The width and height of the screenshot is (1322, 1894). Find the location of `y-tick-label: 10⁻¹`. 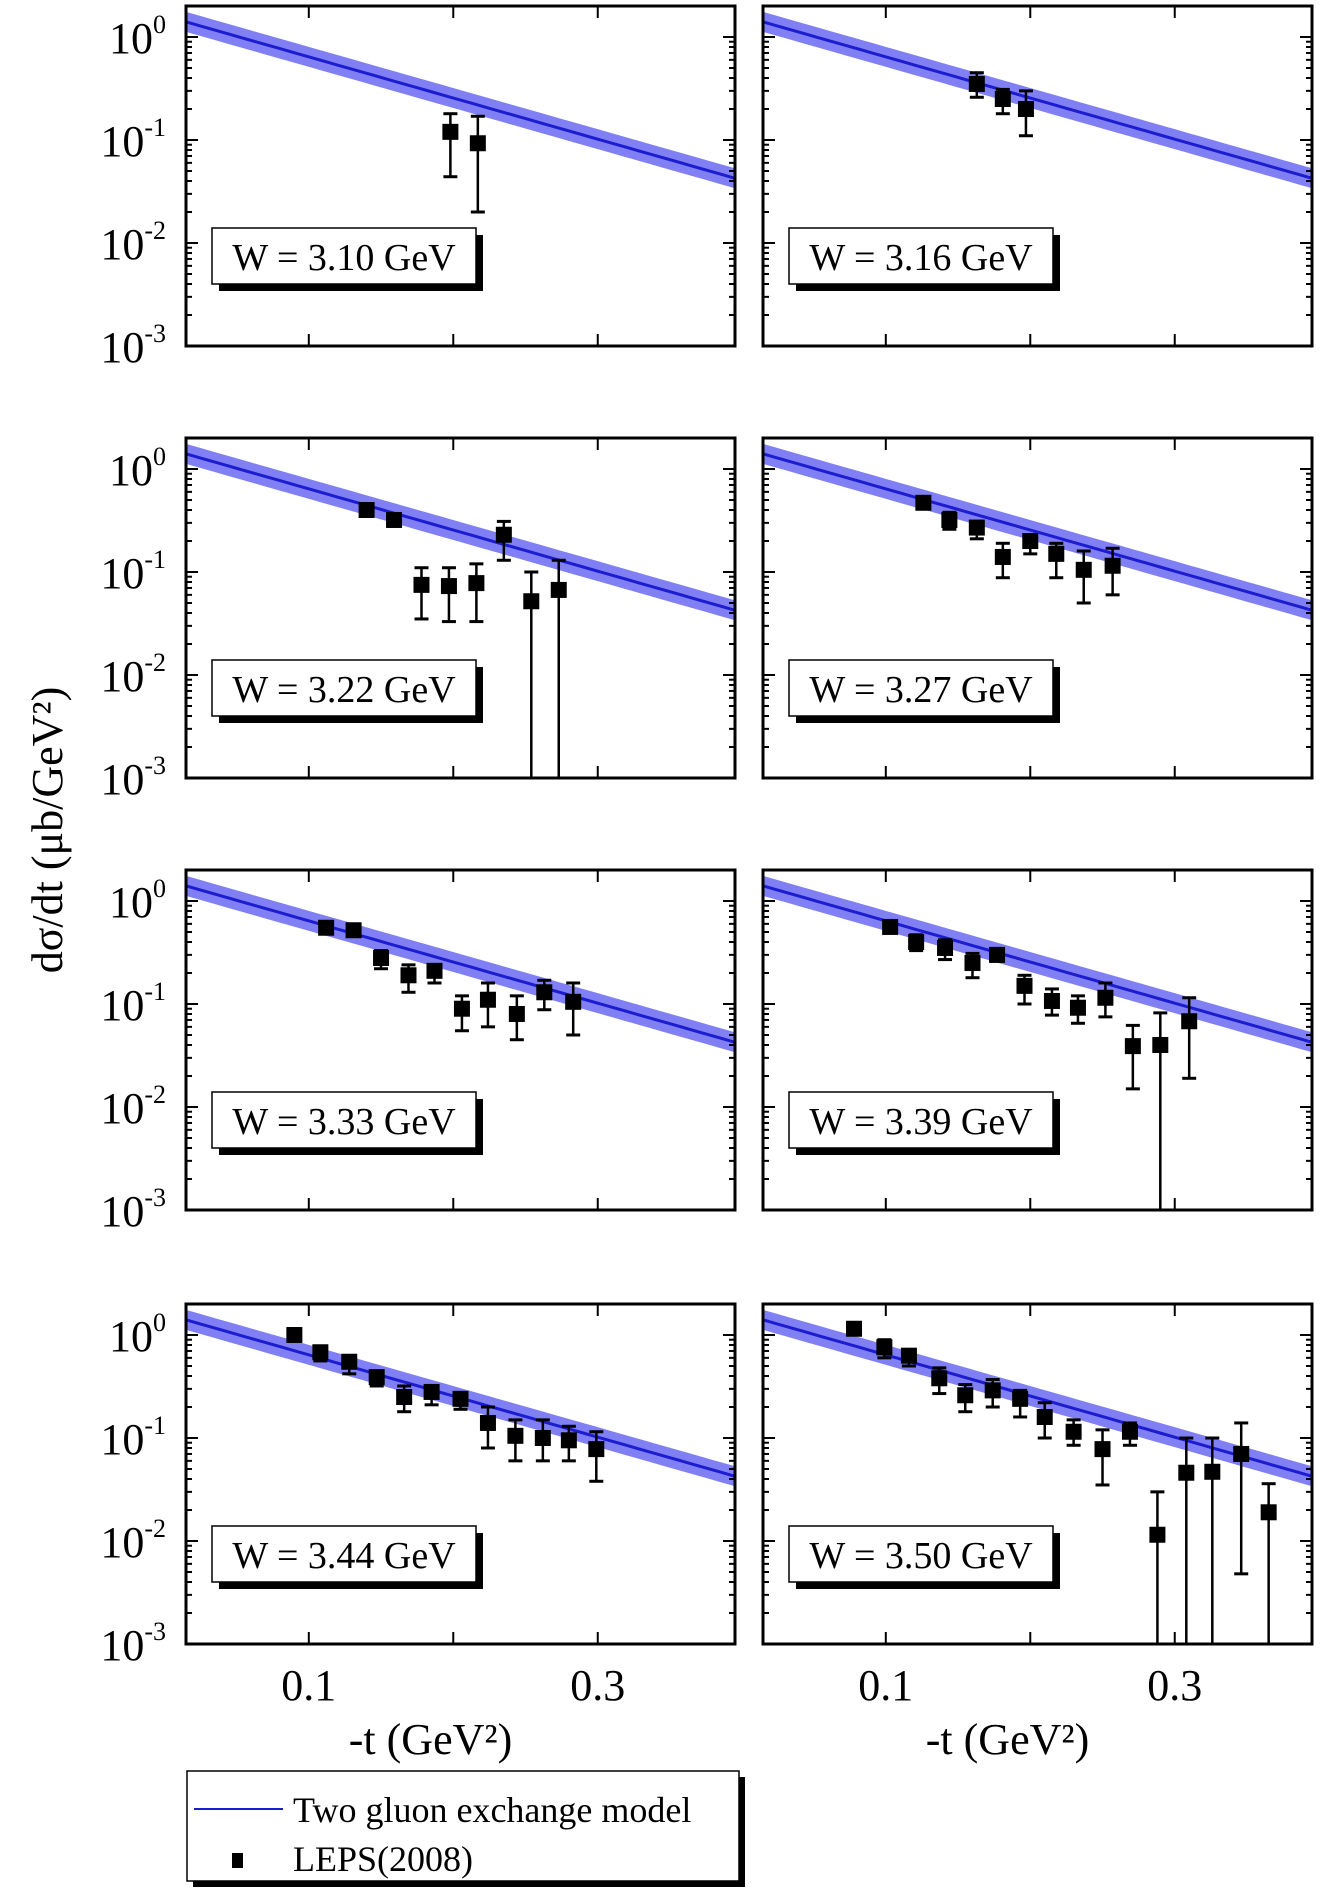

y-tick-label: 10⁻¹ is located at coordinates (133, 1437).